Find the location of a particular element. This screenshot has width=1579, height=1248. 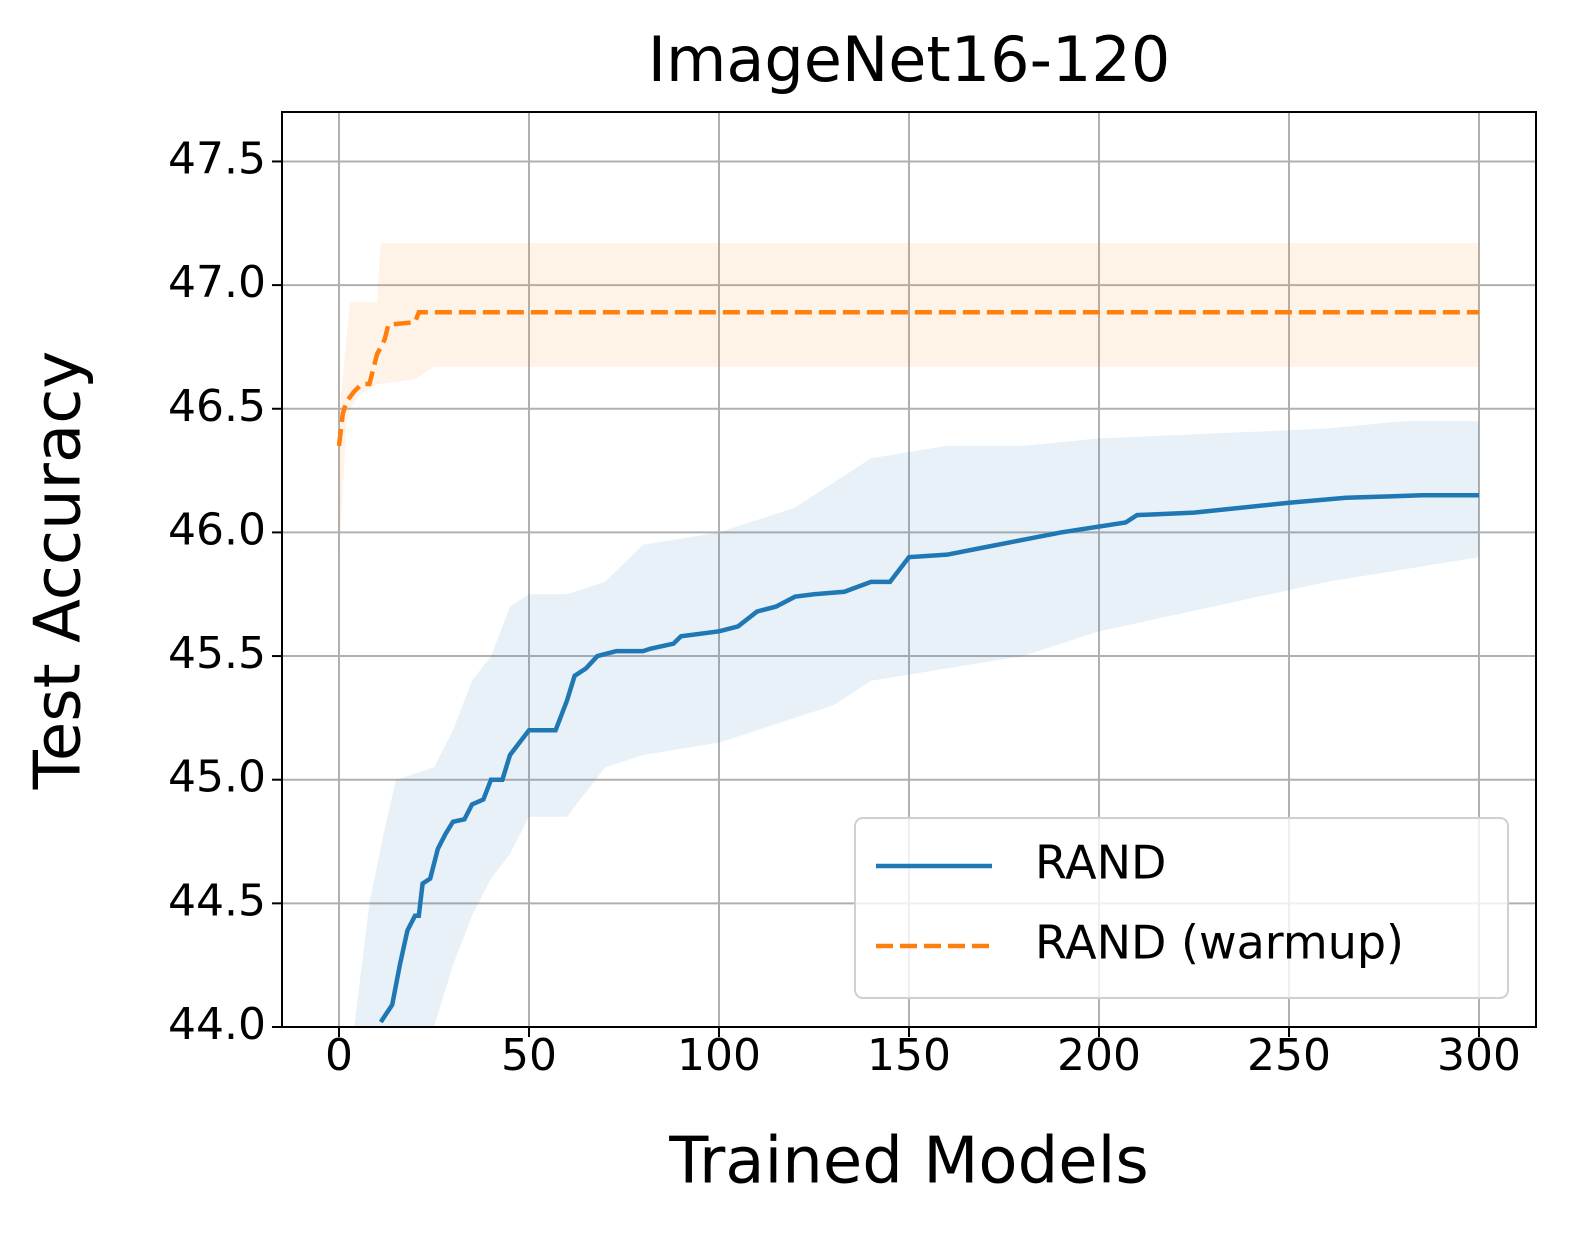

x-axis-label: Trained Models is located at coordinates (908, 1162).